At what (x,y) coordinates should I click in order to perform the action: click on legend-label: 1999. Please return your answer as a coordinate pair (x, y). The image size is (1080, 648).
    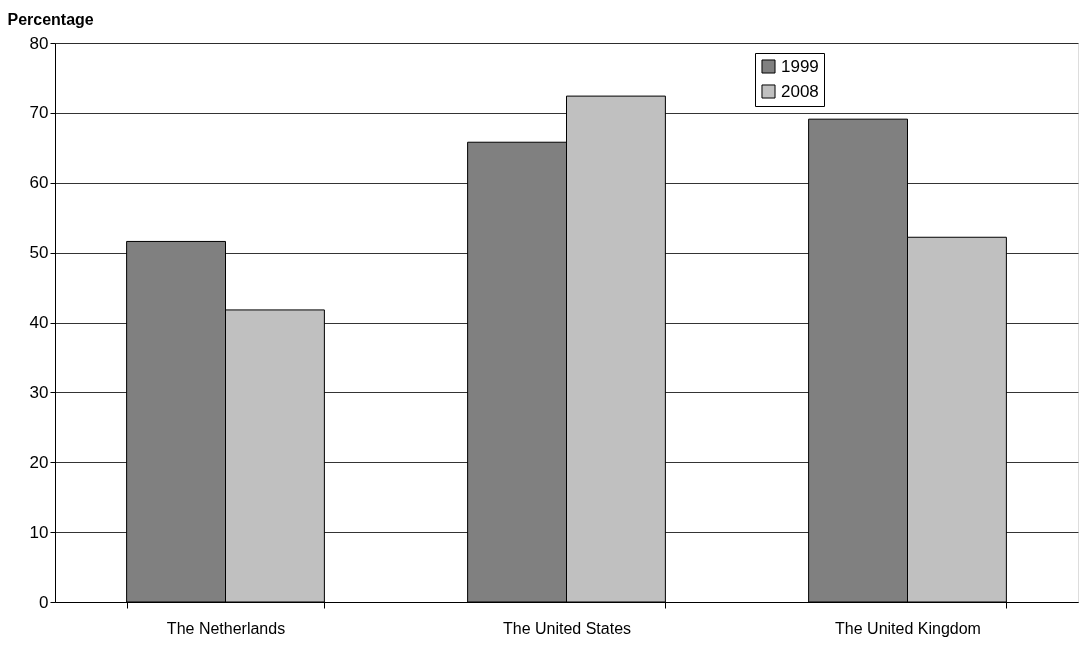
    Looking at the image, I should click on (800, 66).